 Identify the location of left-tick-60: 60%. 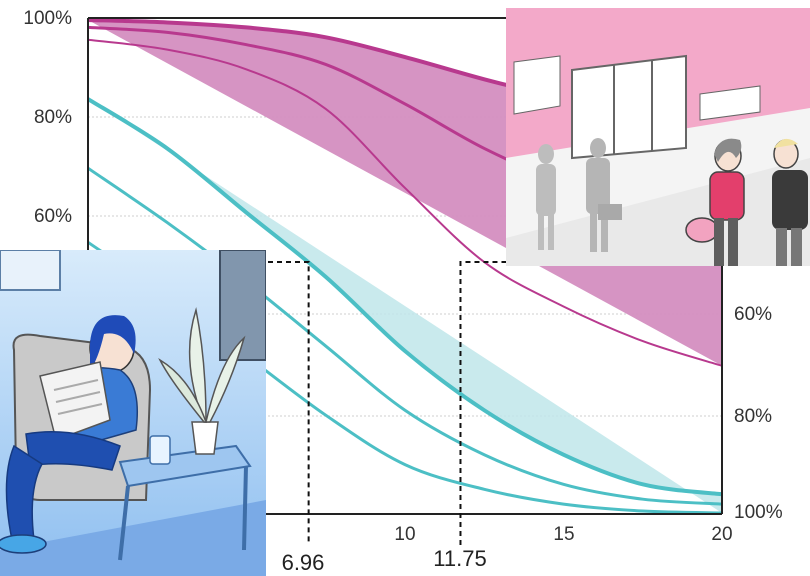
(53, 216).